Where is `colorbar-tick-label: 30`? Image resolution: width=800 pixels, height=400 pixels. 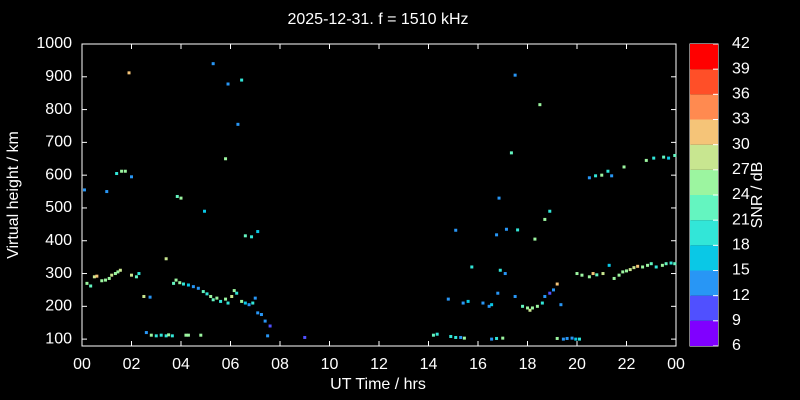 colorbar-tick-label: 30 is located at coordinates (741, 144).